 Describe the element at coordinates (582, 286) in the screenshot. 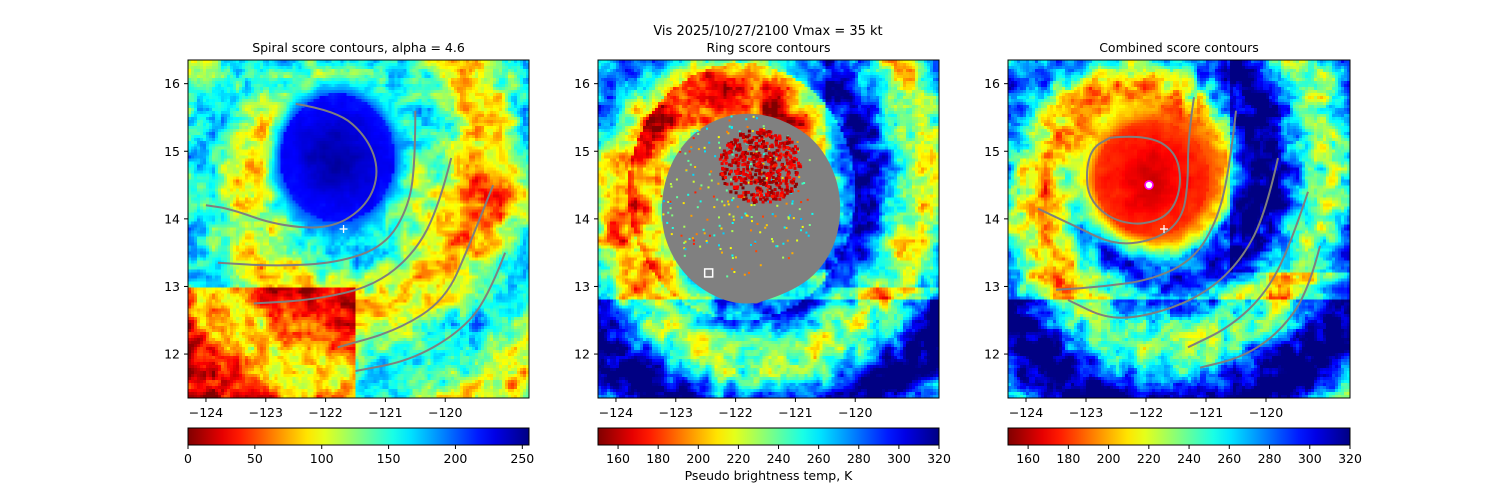

I see `y-tick-label: 13` at that location.